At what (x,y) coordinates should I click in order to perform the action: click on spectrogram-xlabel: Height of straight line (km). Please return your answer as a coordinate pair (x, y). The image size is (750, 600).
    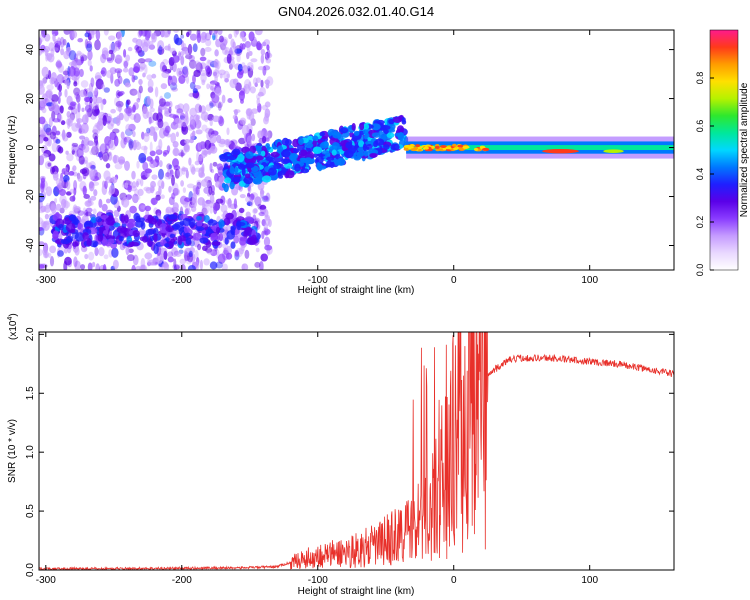
    Looking at the image, I should click on (356, 290).